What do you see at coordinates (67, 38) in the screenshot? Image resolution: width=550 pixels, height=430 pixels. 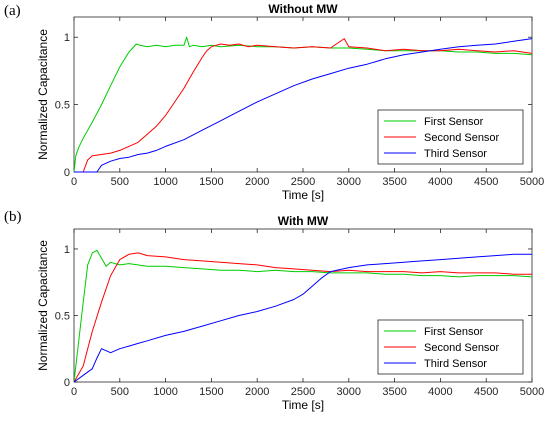 I see `chart1-y-tick-label: 1` at bounding box center [67, 38].